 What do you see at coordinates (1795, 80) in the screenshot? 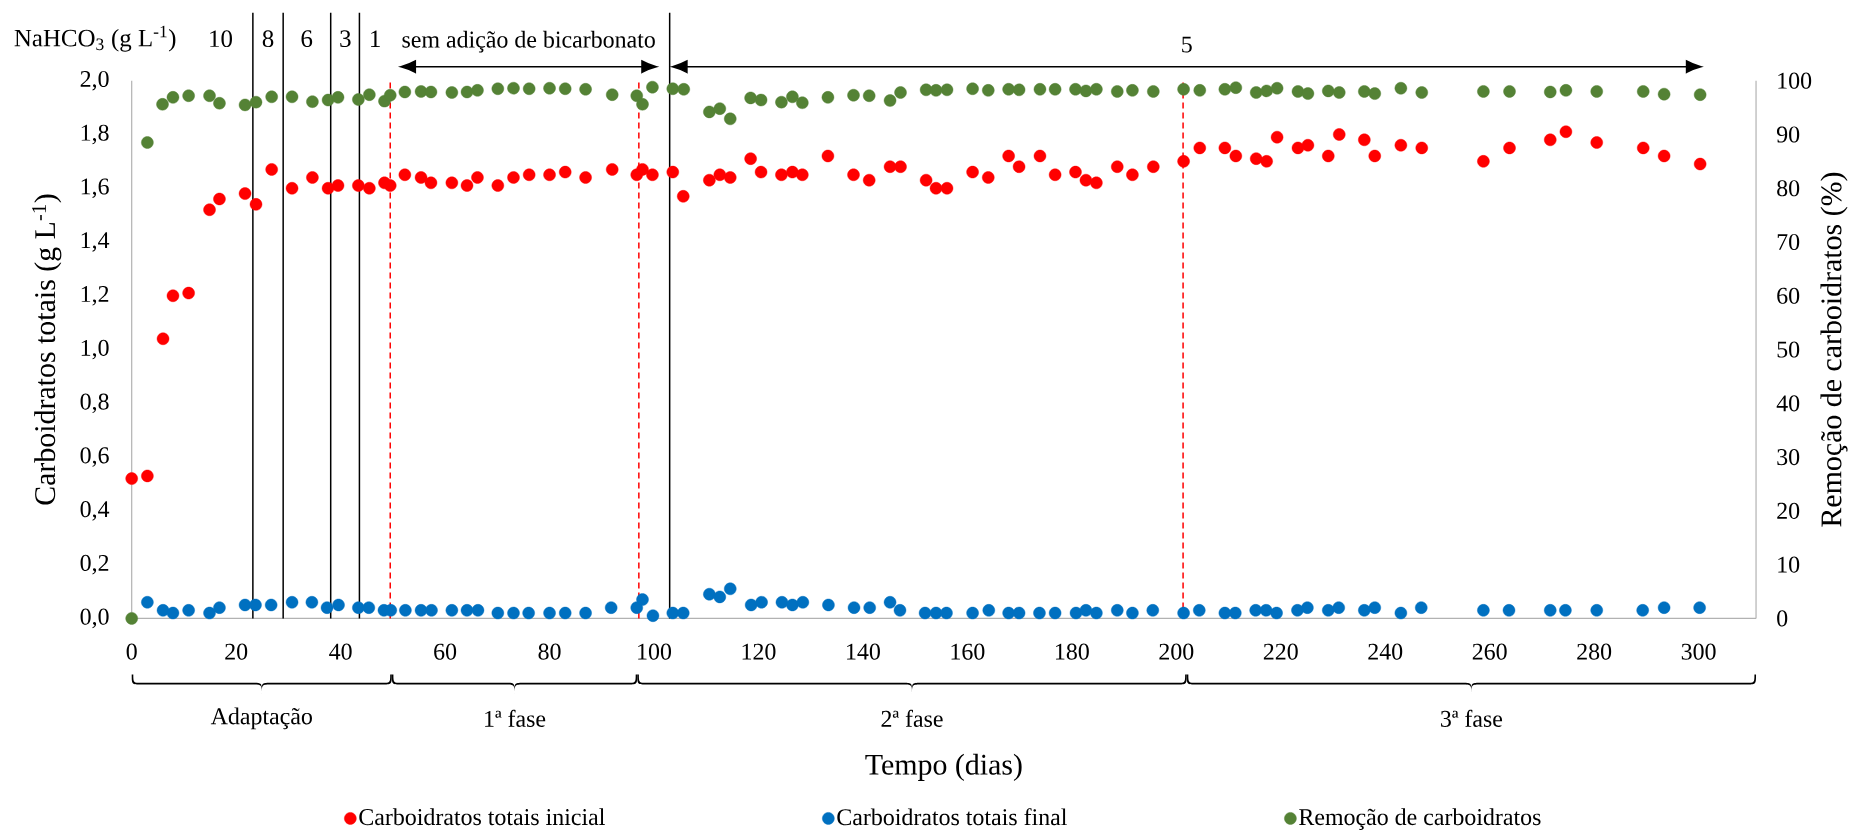
I see `y2-tick-label: 100` at bounding box center [1795, 80].